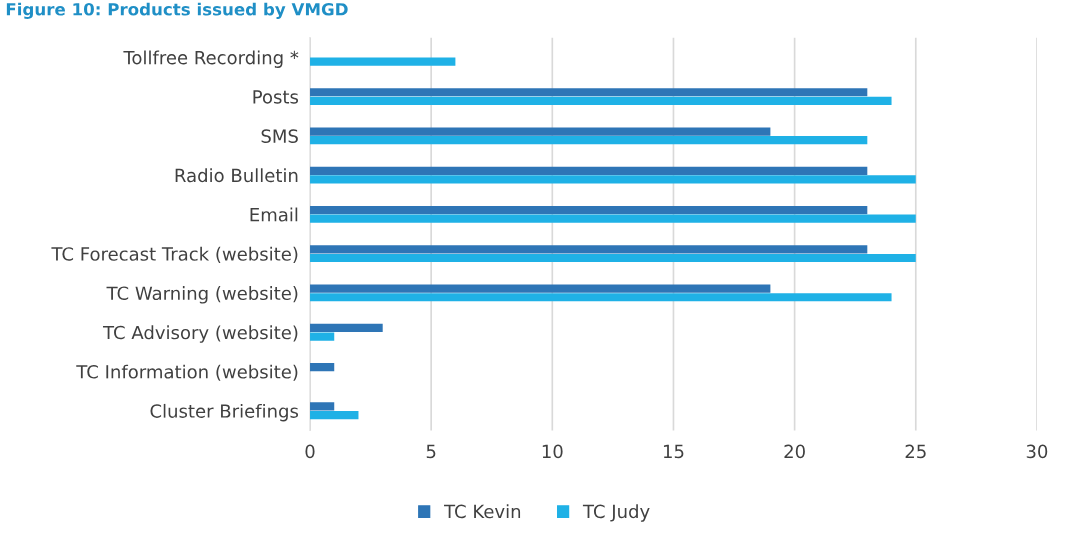 This screenshot has height=538, width=1069. I want to click on y-tick-label: TC Advisory (website), so click(200, 334).